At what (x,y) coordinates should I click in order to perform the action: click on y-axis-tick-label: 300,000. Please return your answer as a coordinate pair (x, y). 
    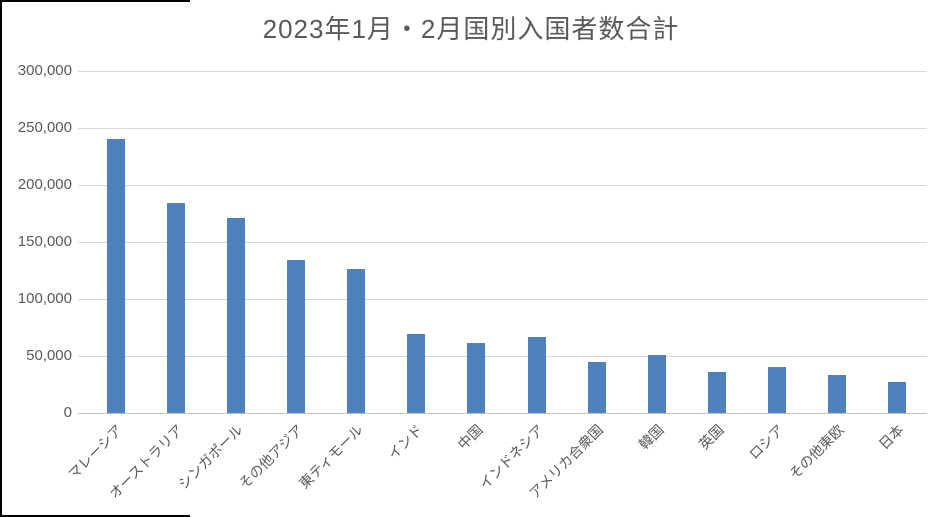
    Looking at the image, I should click on (44, 70).